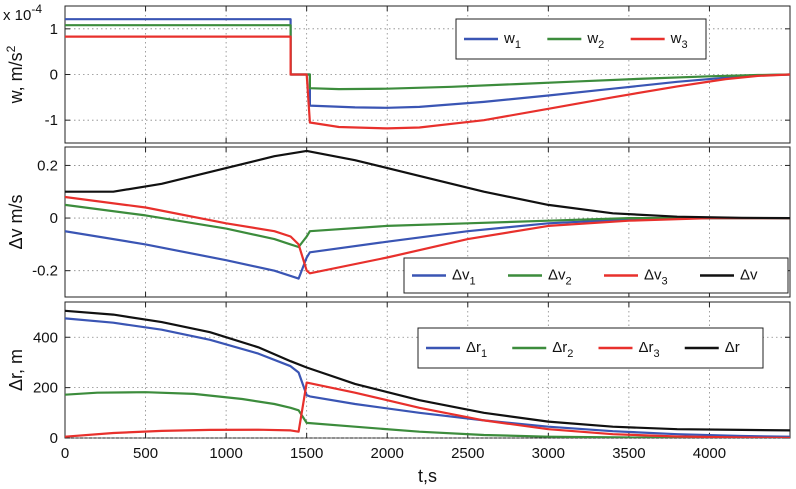  I want to click on y-tick-label: 0.2, so click(47, 165).